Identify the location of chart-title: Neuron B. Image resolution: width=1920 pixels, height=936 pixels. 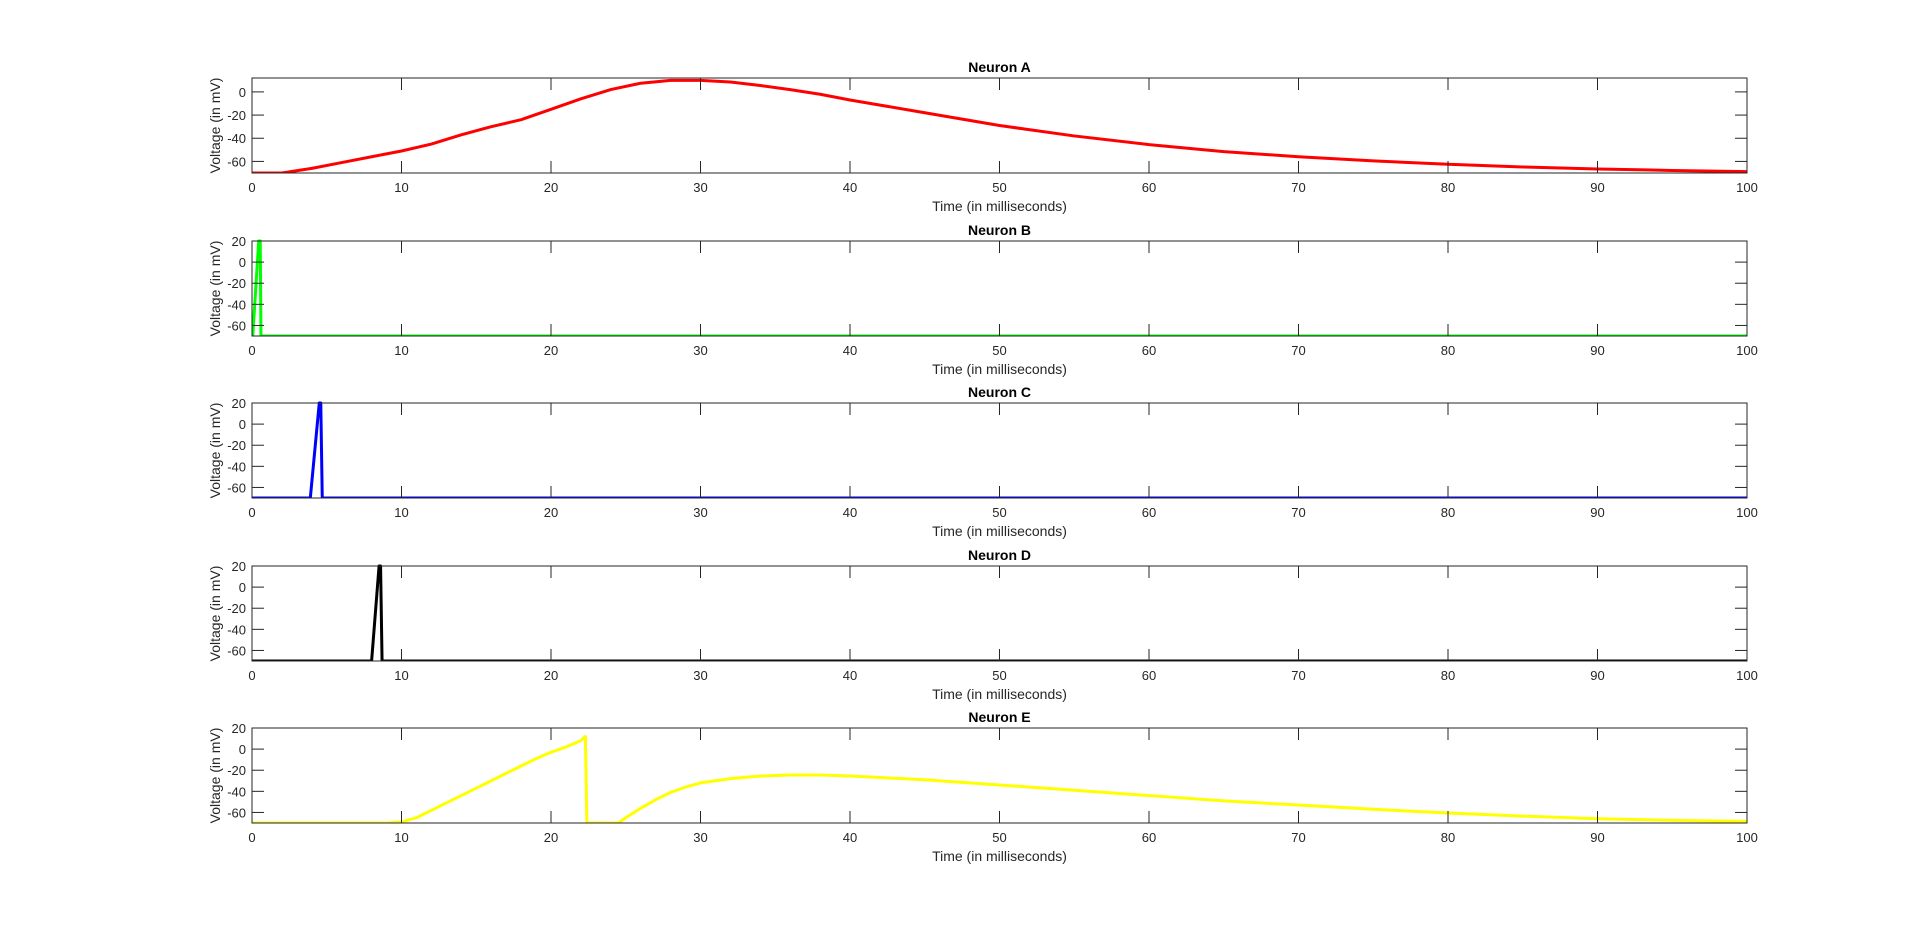
(999, 230).